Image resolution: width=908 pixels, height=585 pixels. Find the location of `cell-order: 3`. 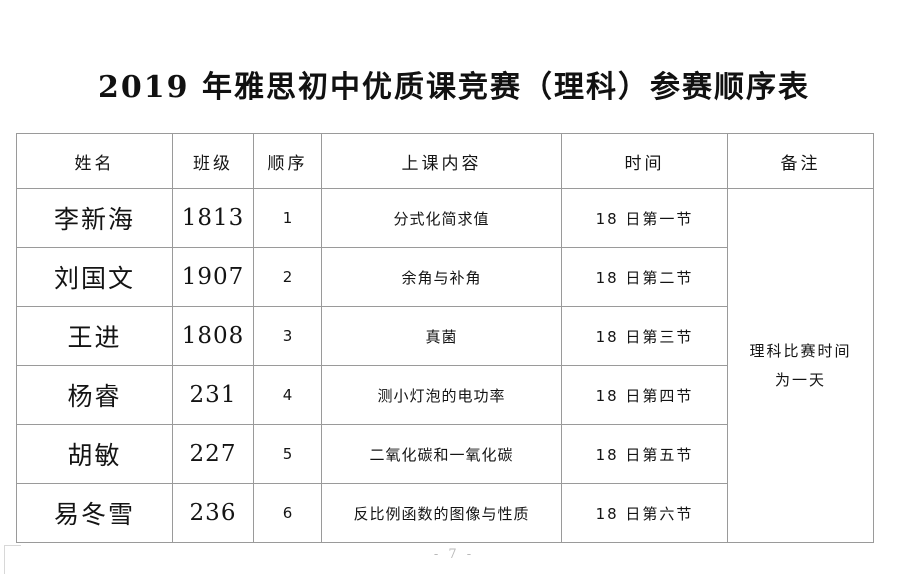

cell-order: 3 is located at coordinates (287, 336).